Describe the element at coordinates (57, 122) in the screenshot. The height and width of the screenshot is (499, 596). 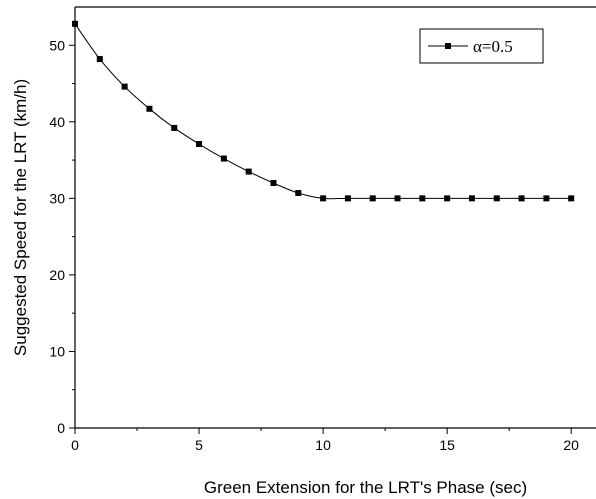
I see `y-tick-label: 40` at that location.